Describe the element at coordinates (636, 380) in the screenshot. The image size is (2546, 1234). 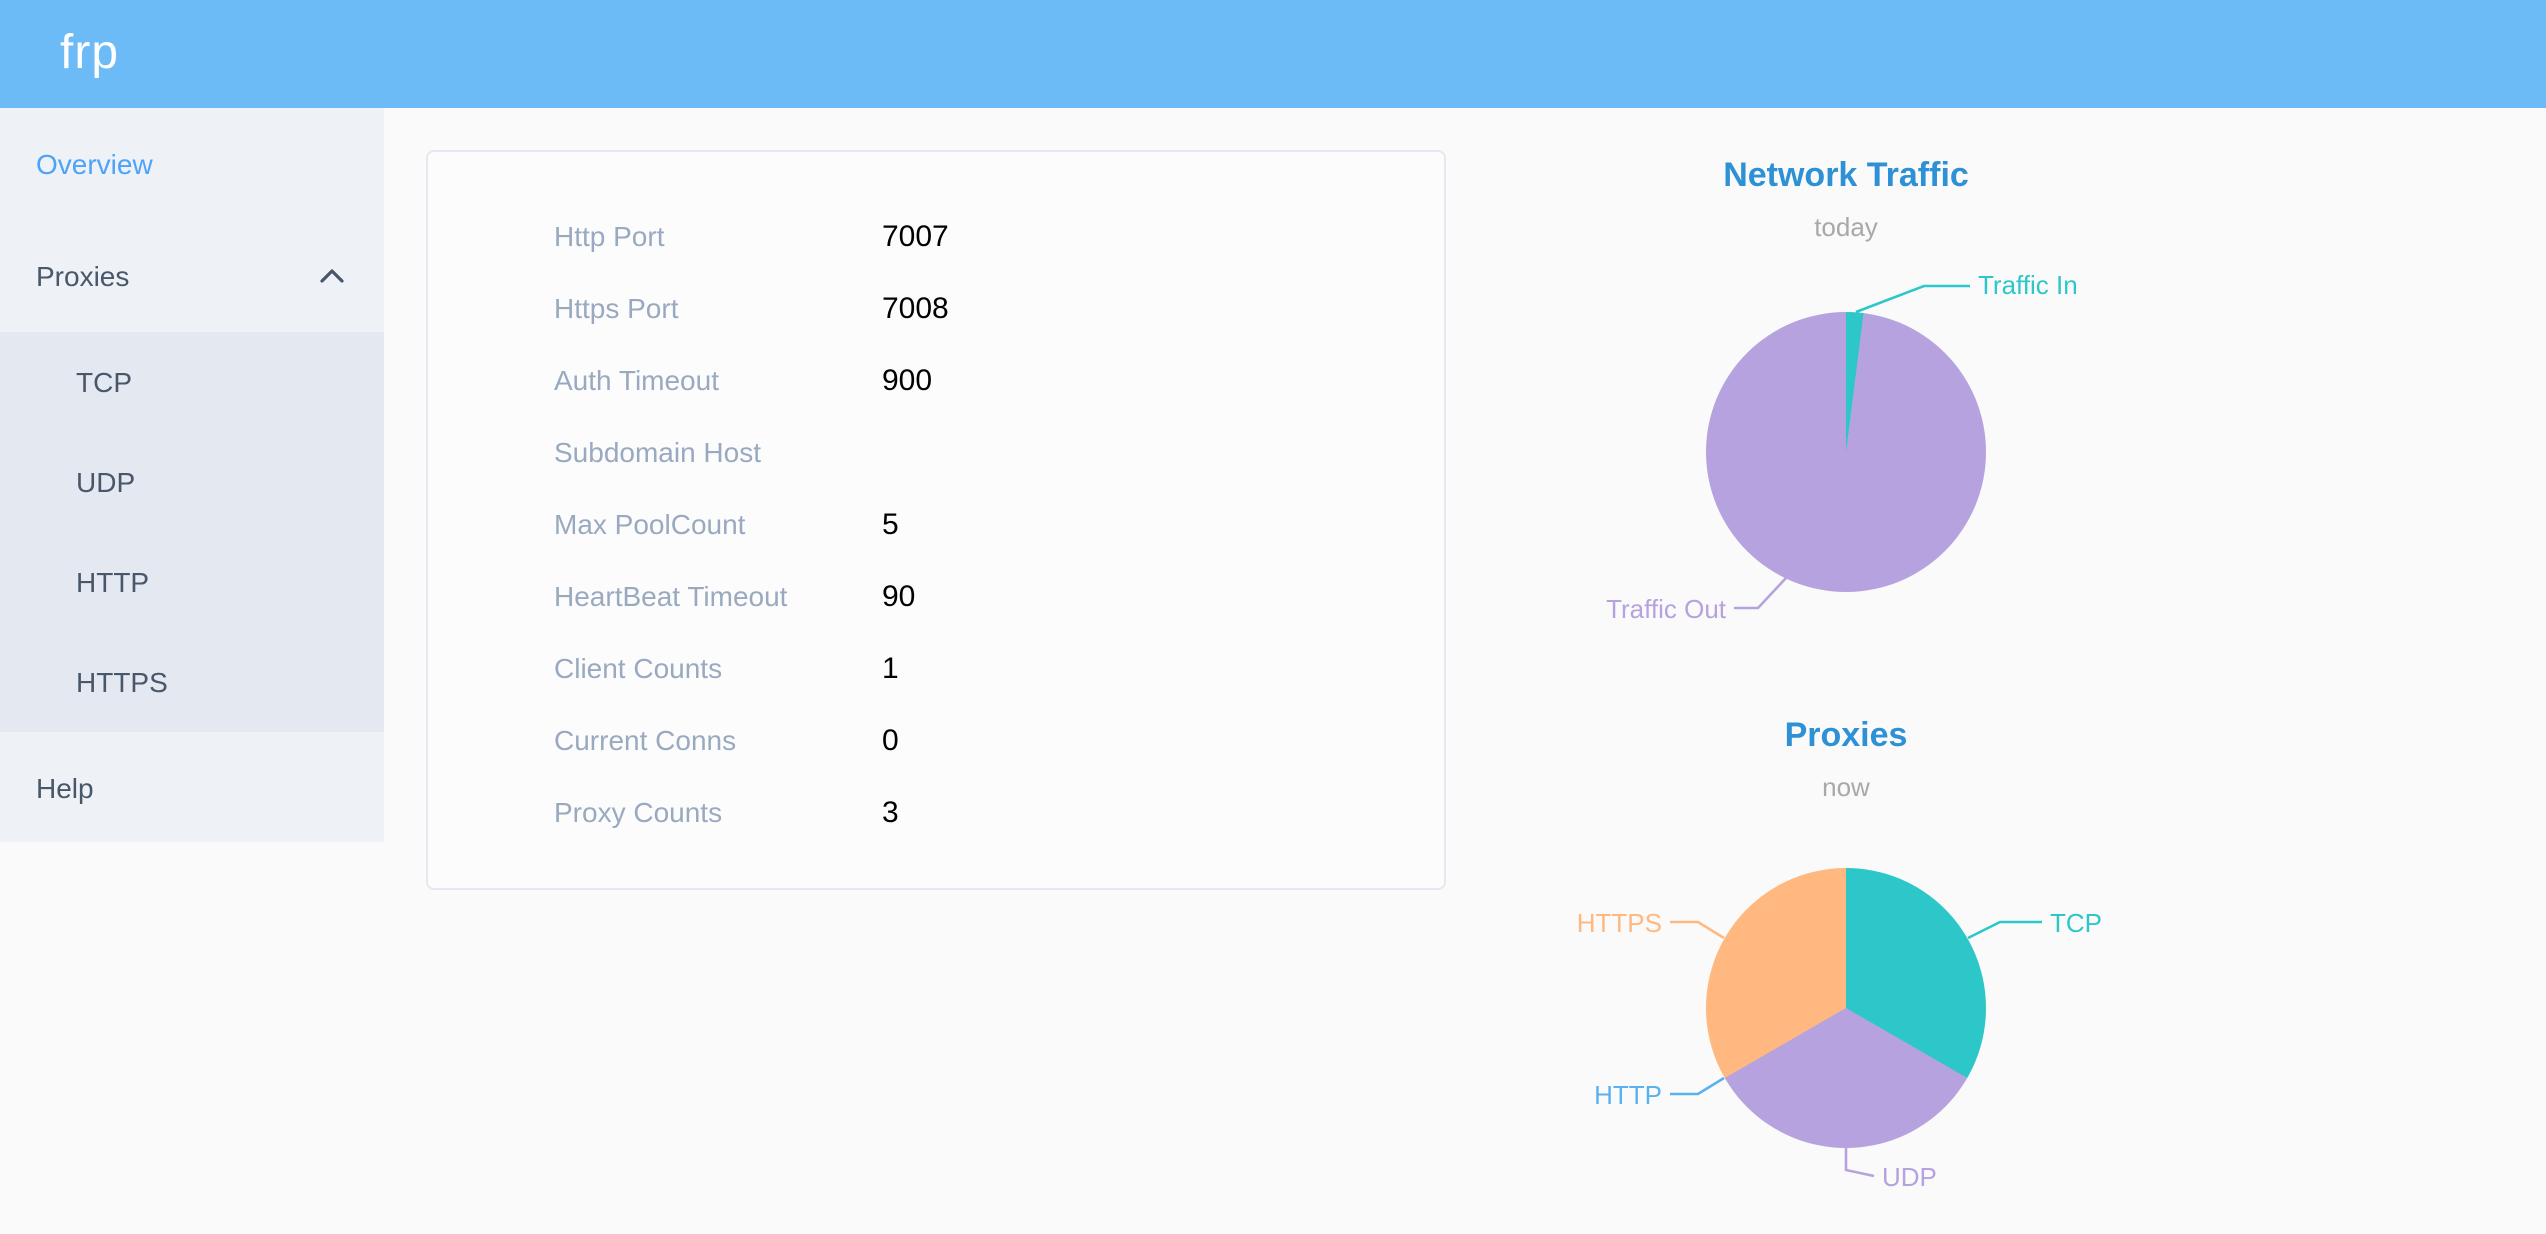
I see `info-label: Auth Timeout` at that location.